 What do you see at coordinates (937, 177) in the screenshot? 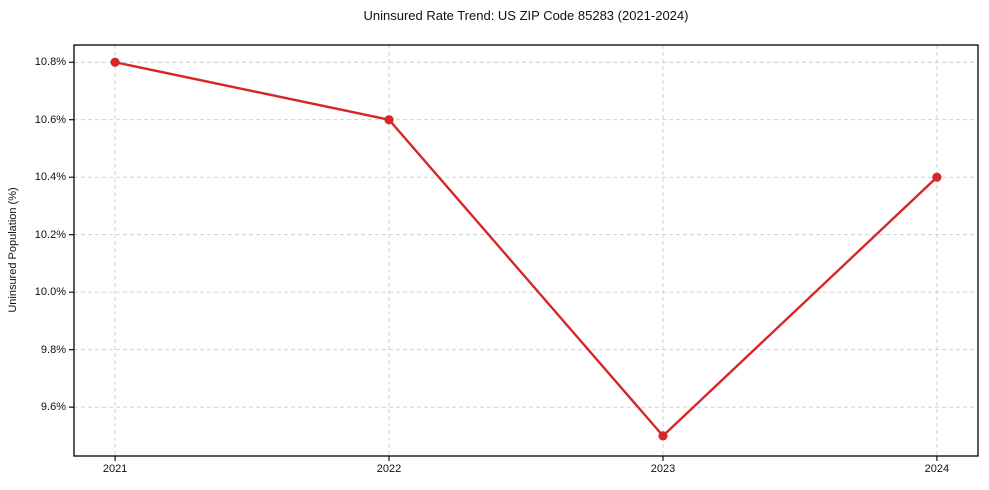
I see `data-point-2024` at bounding box center [937, 177].